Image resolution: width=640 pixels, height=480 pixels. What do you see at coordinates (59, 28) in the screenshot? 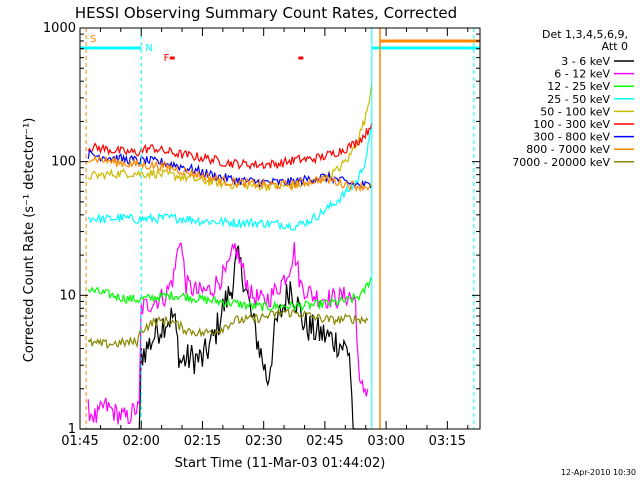
I see `y-tick-label: 1000` at bounding box center [59, 28].